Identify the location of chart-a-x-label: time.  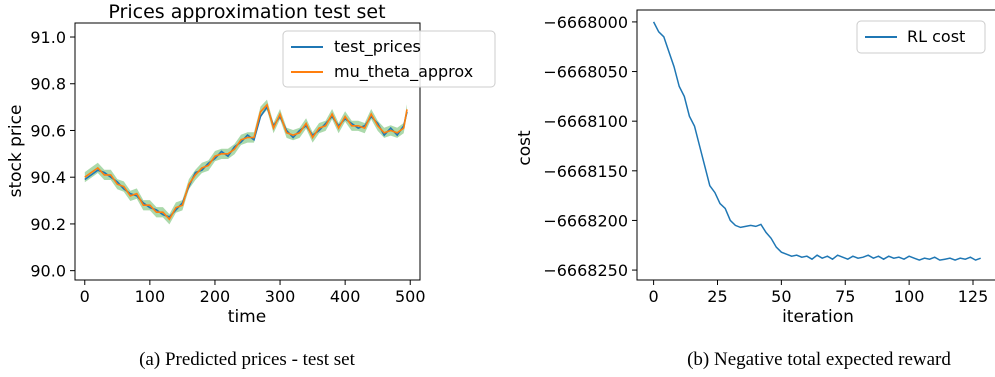
(247, 317).